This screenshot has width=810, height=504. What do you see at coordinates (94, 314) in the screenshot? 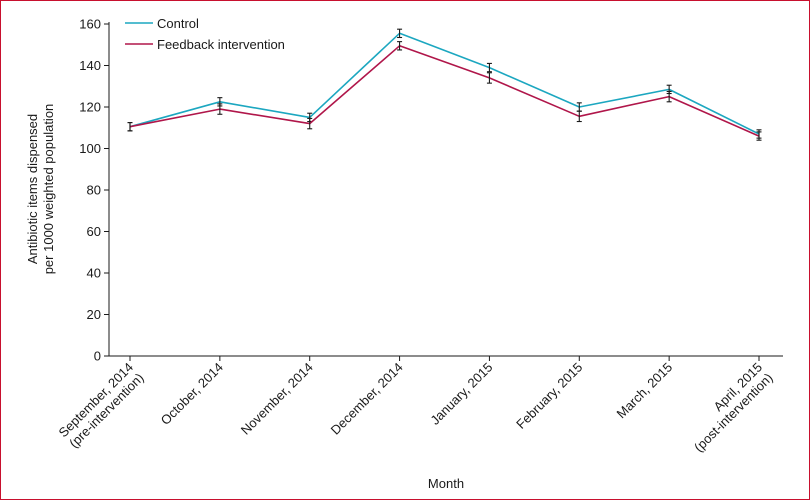
I see `y-tick-label: 20` at bounding box center [94, 314].